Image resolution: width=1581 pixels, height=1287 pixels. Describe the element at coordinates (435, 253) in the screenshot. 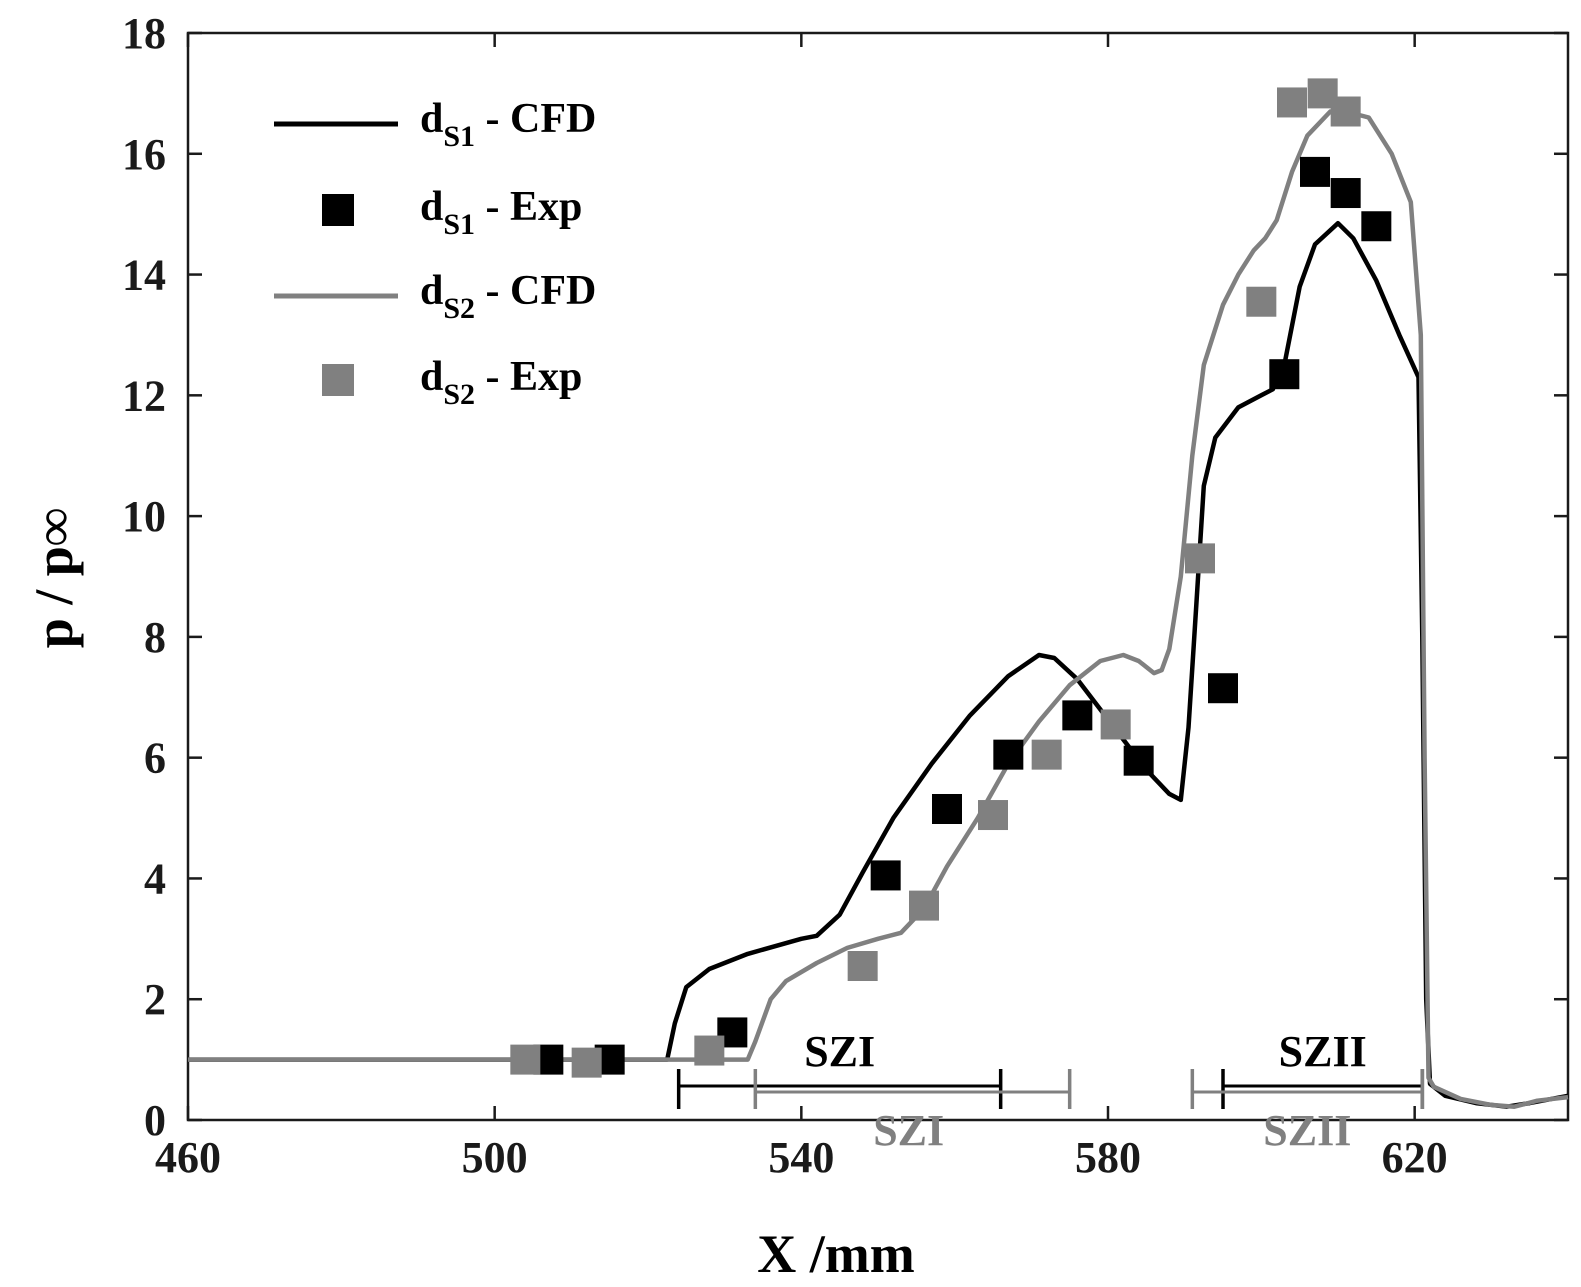

I see `legend: dS1 - CFD dS1 - Exp dS2 - CFD dS2 - Exp` at that location.